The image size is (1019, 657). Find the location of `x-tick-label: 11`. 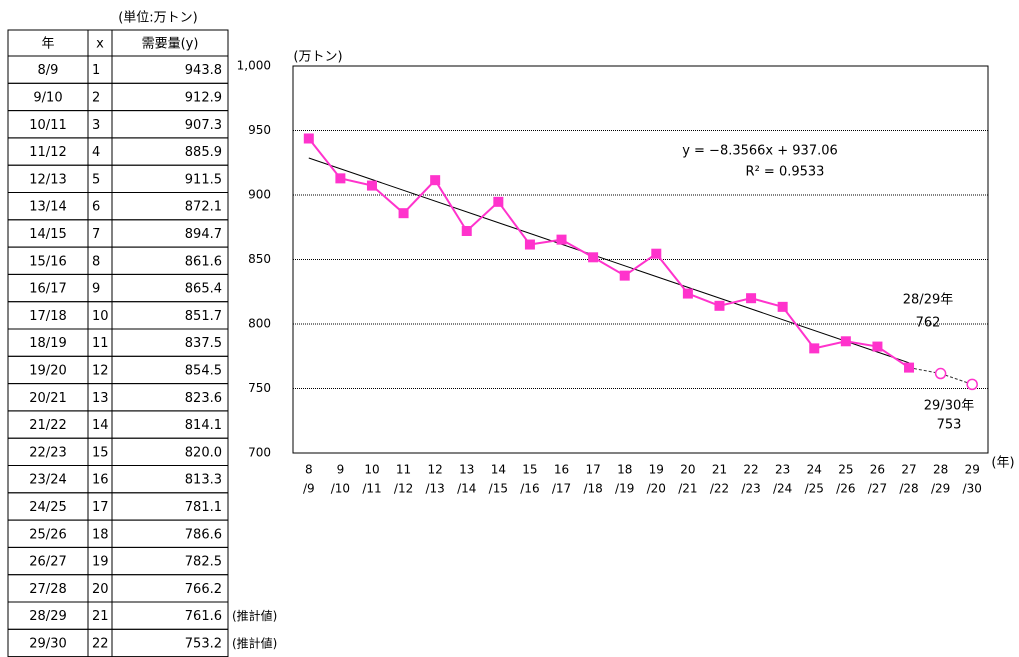

x-tick-label: 11 is located at coordinates (403, 470).